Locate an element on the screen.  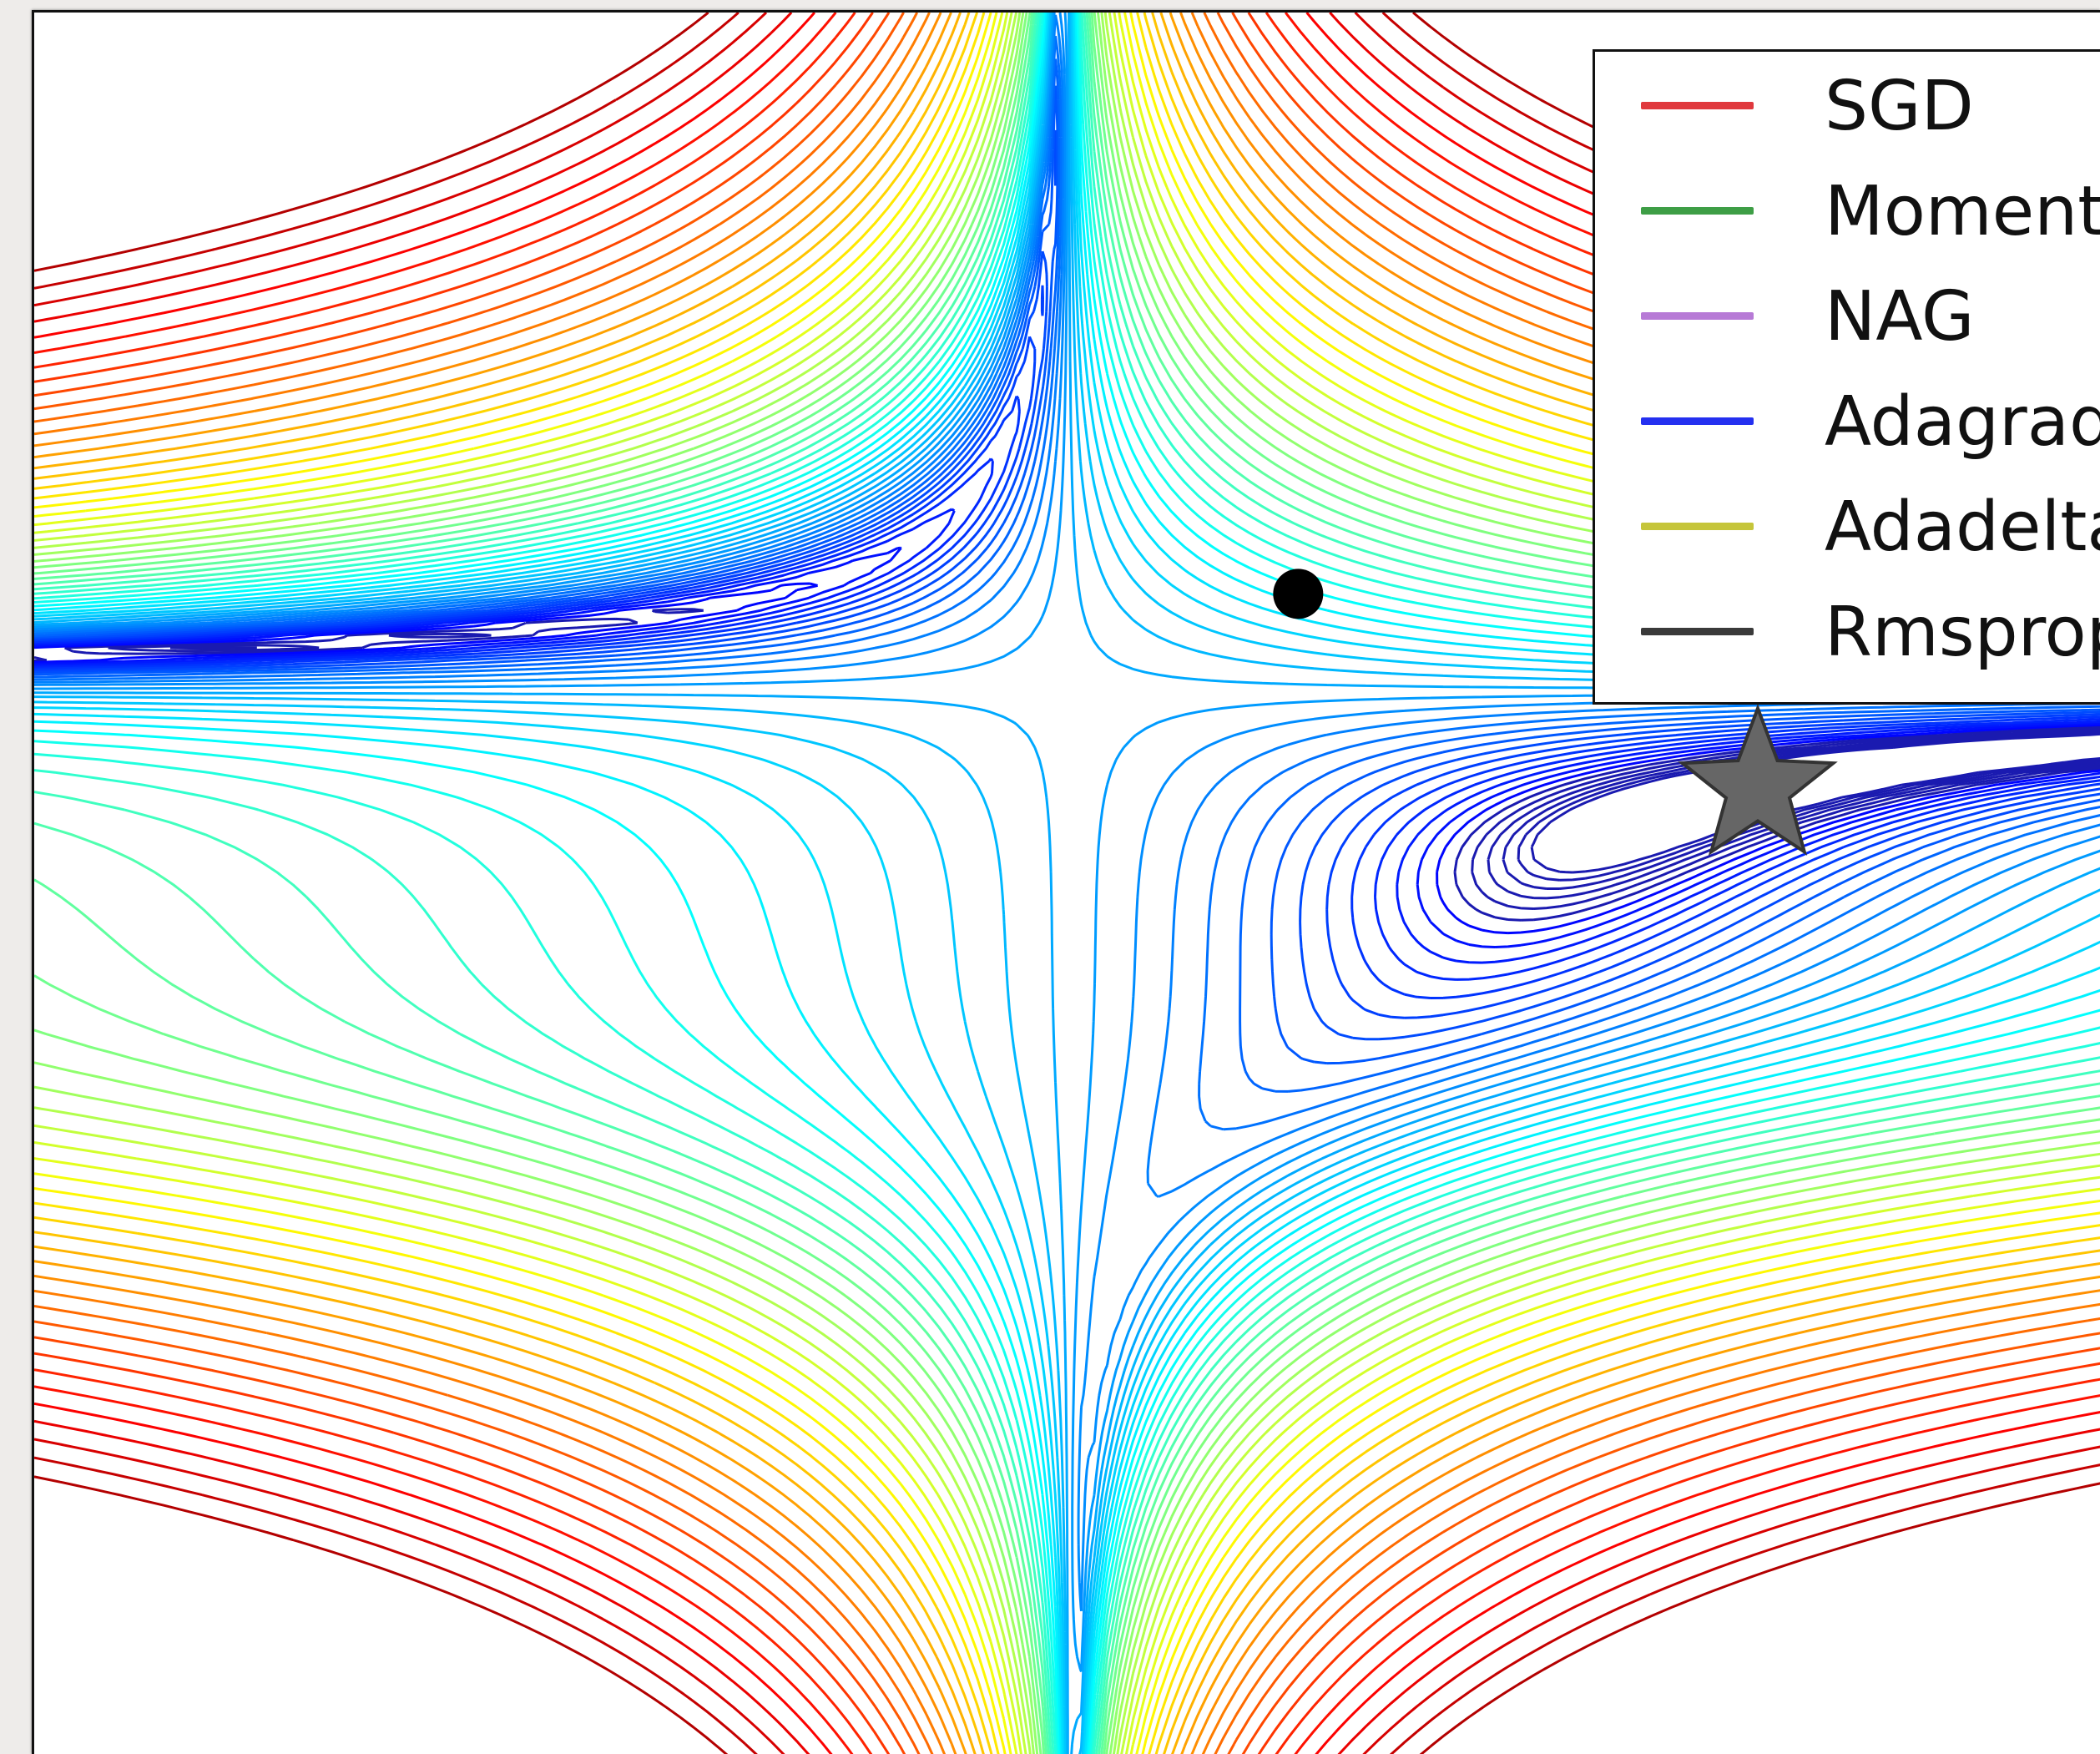
markers is located at coordinates (1555, 712).